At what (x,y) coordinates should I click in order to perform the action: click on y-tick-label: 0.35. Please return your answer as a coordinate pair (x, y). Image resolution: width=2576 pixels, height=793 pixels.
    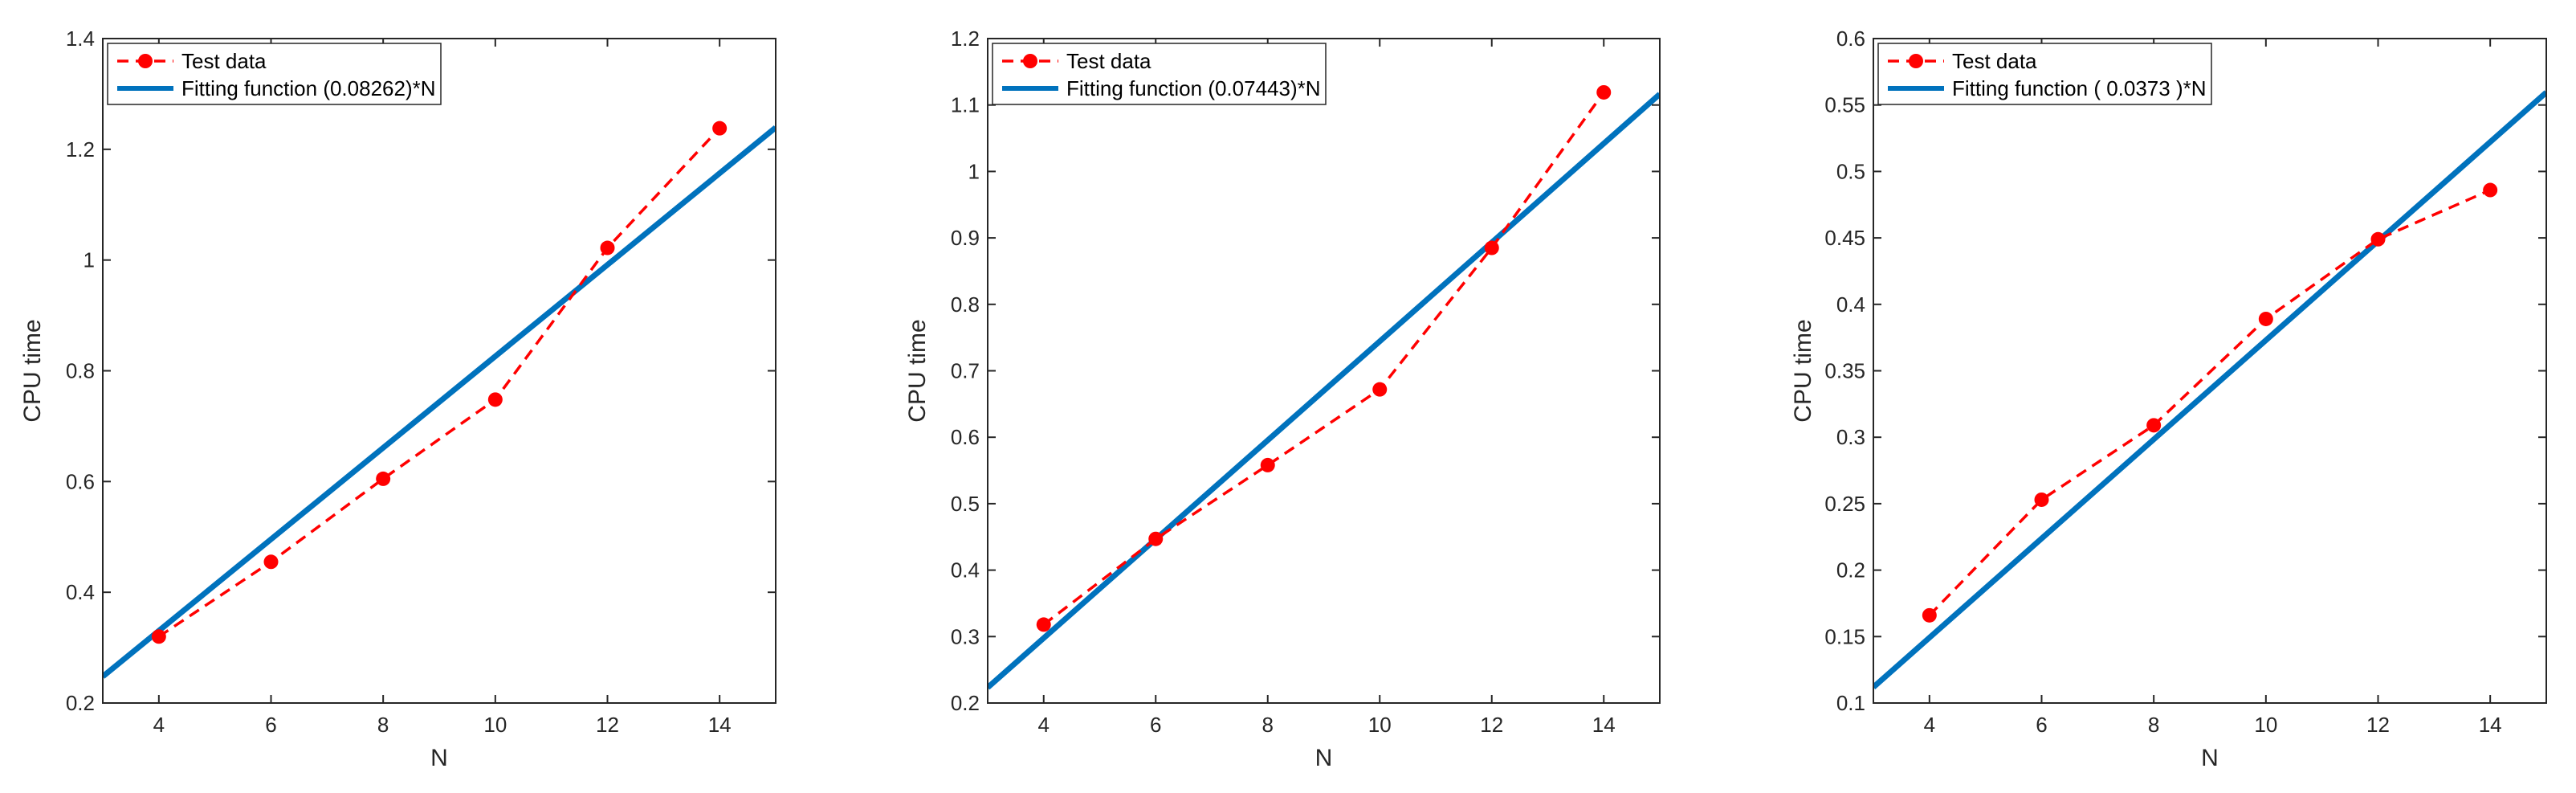
    Looking at the image, I should click on (1845, 371).